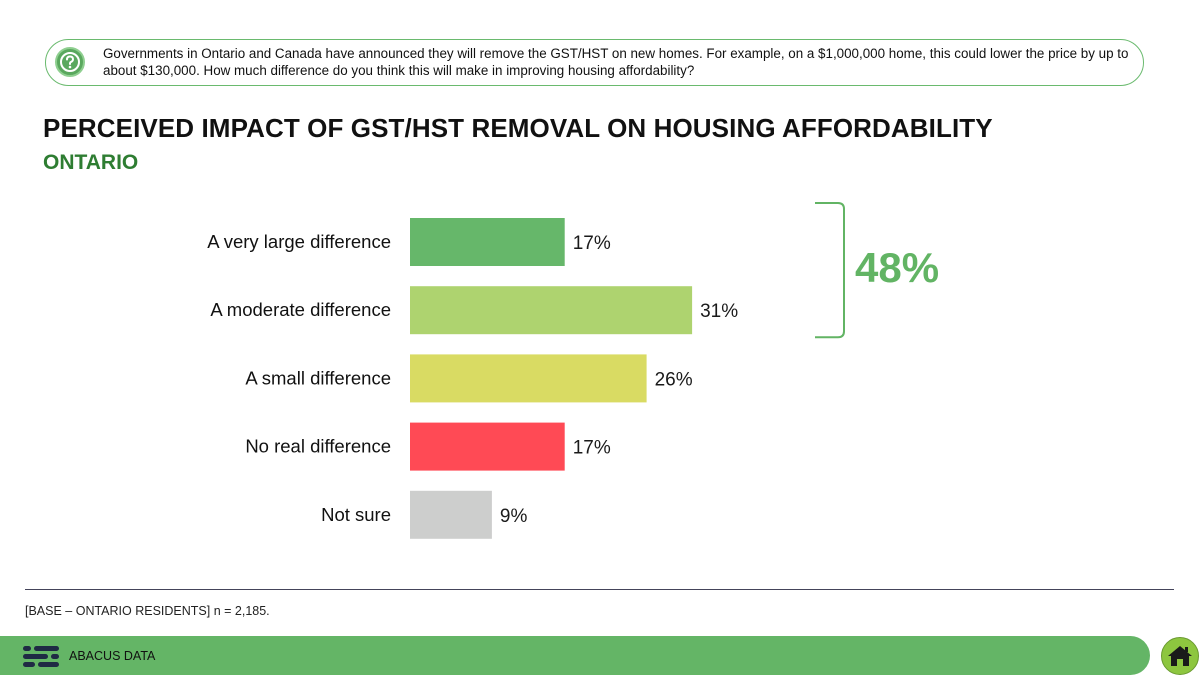 This screenshot has height=675, width=1200. I want to click on footer-bar, so click(575, 655).